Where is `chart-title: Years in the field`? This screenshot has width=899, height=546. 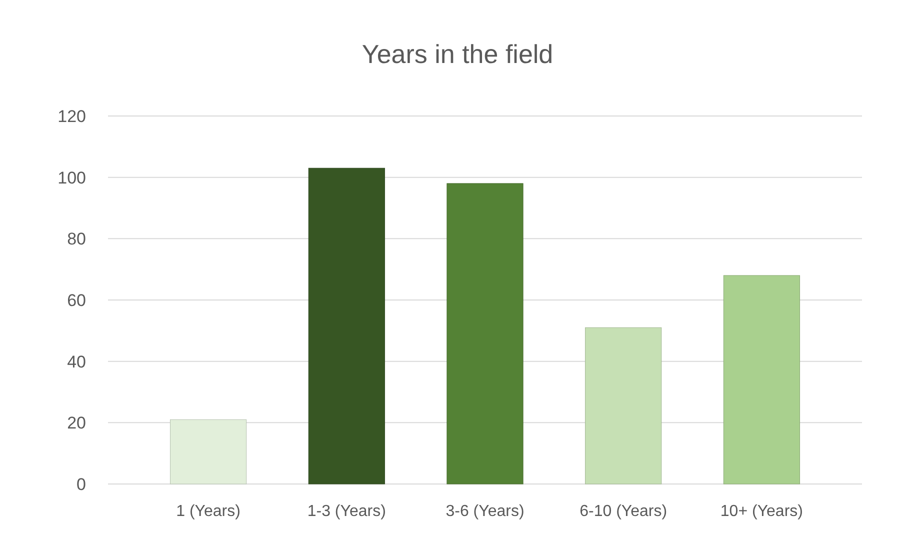
chart-title: Years in the field is located at coordinates (458, 54).